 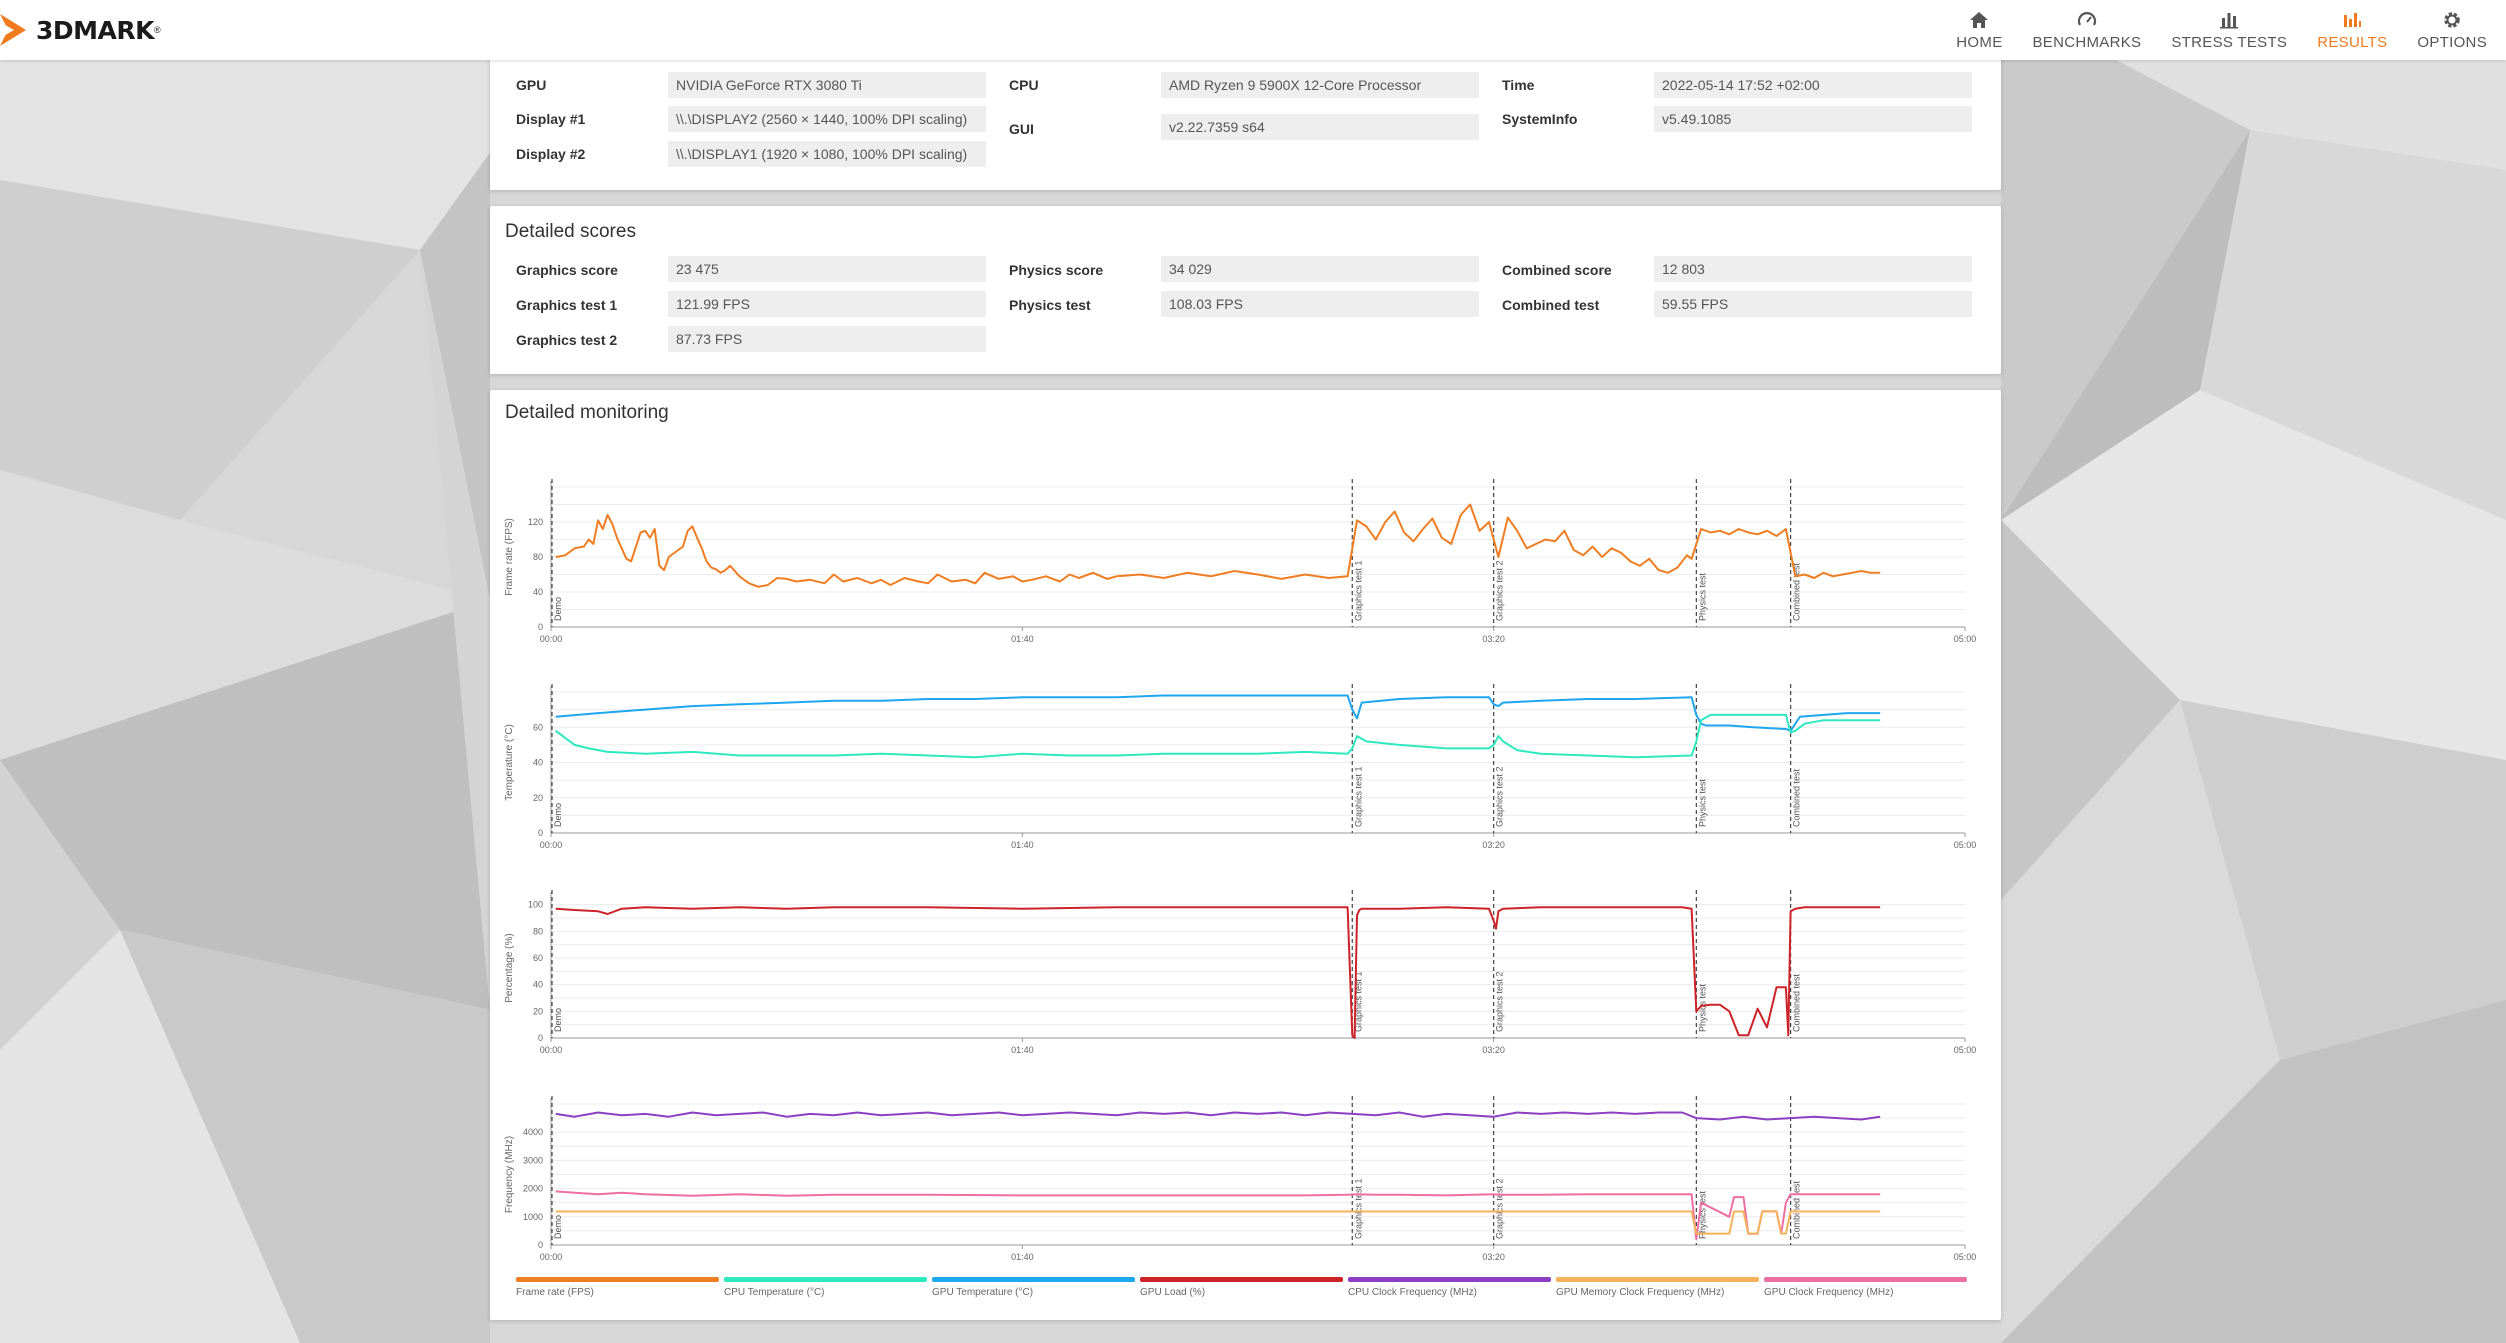 I want to click on series-line-gpu-load, so click(x=1218, y=972).